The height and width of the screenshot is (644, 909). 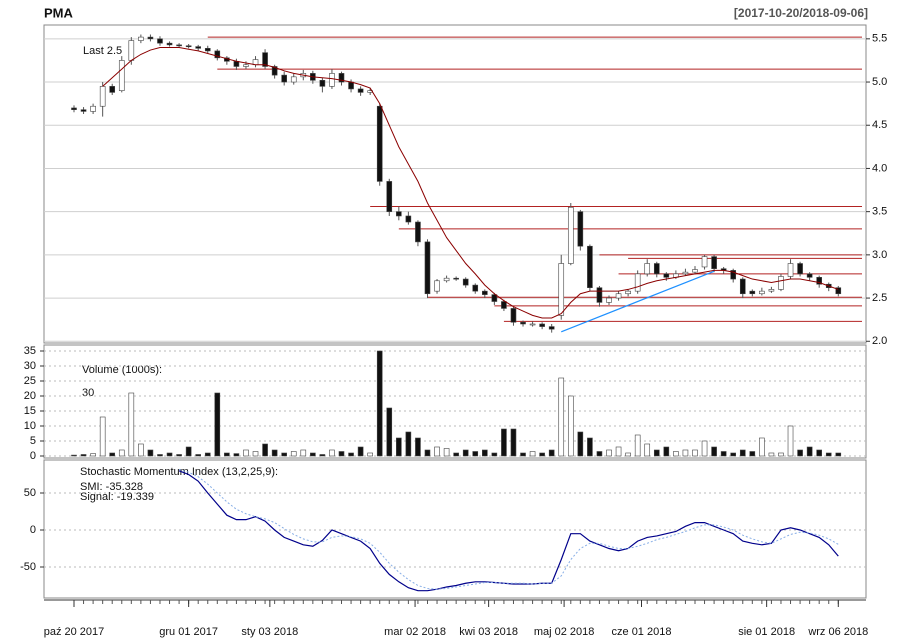 What do you see at coordinates (59, 12) in the screenshot?
I see `chart-title: PMA` at bounding box center [59, 12].